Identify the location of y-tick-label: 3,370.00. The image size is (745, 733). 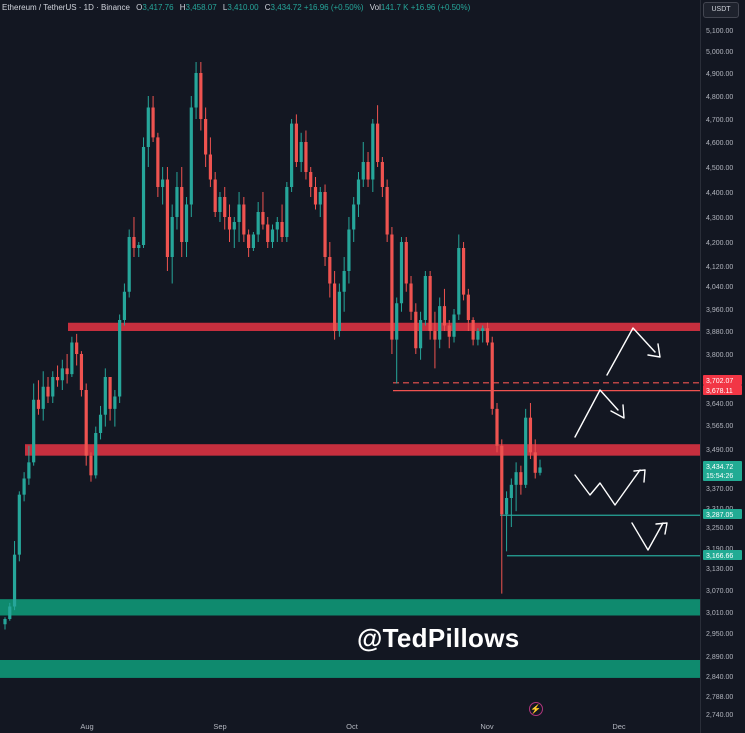
(719, 489).